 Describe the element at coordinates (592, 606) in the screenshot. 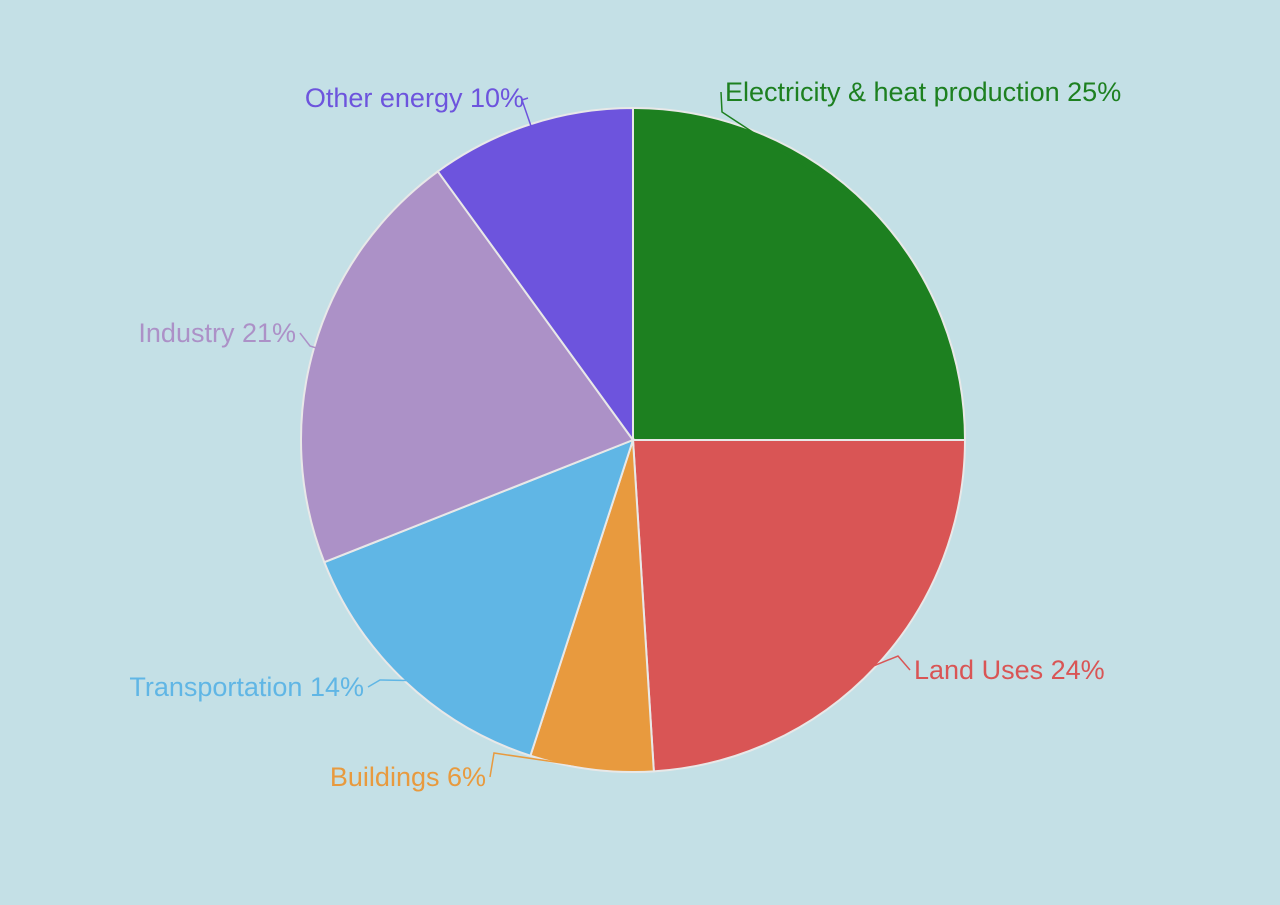

I see `pie-slice-buildings` at that location.